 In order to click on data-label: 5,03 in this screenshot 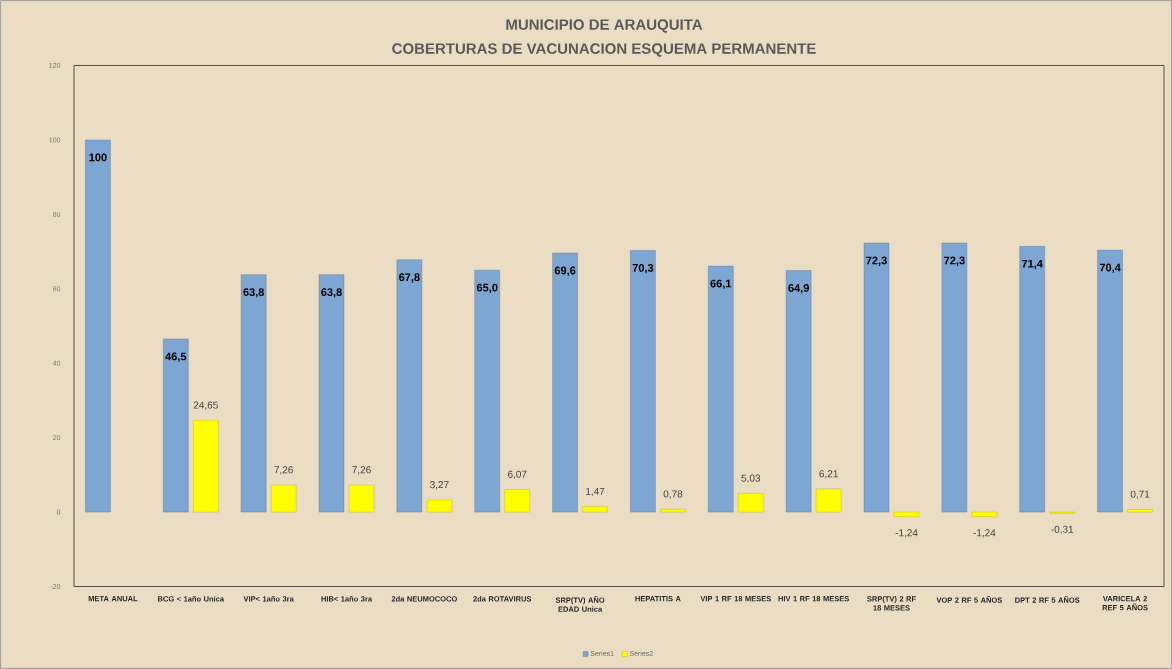, I will do `click(751, 478)`.